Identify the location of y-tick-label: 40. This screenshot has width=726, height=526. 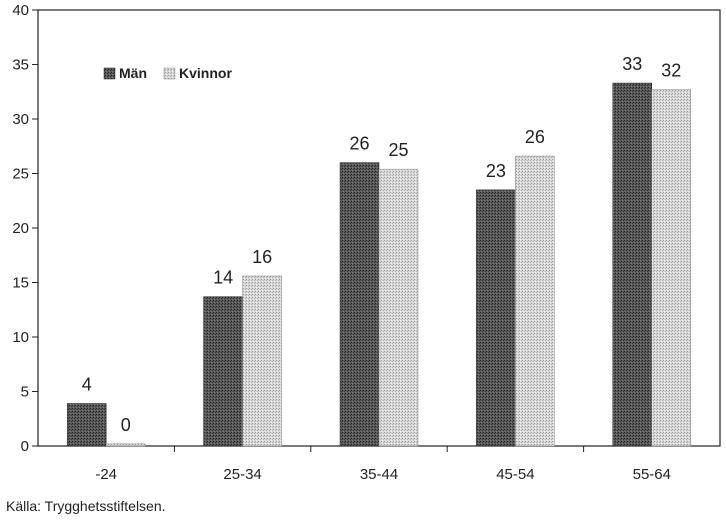
(20, 10).